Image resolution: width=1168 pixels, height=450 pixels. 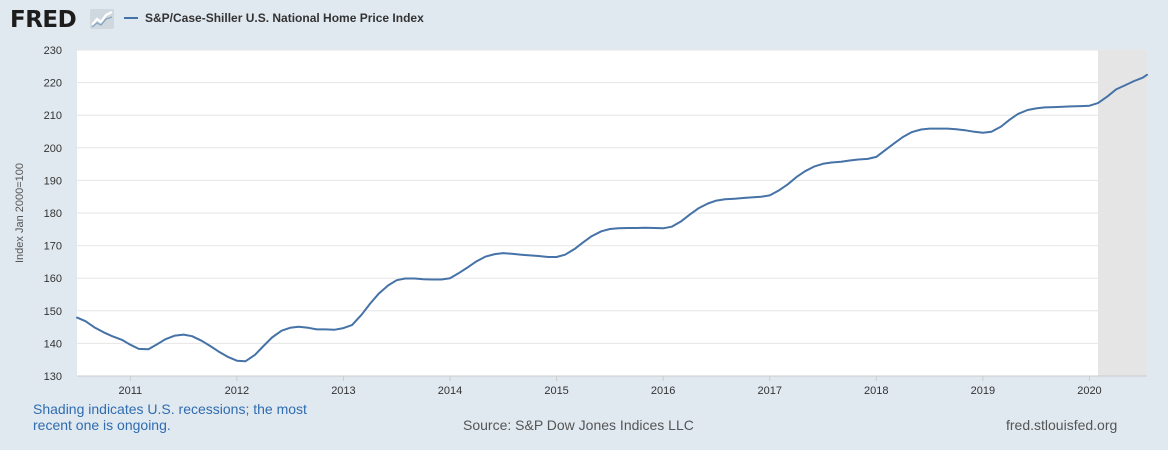 I want to click on x-tick-label-2015: 2015, so click(x=556, y=391).